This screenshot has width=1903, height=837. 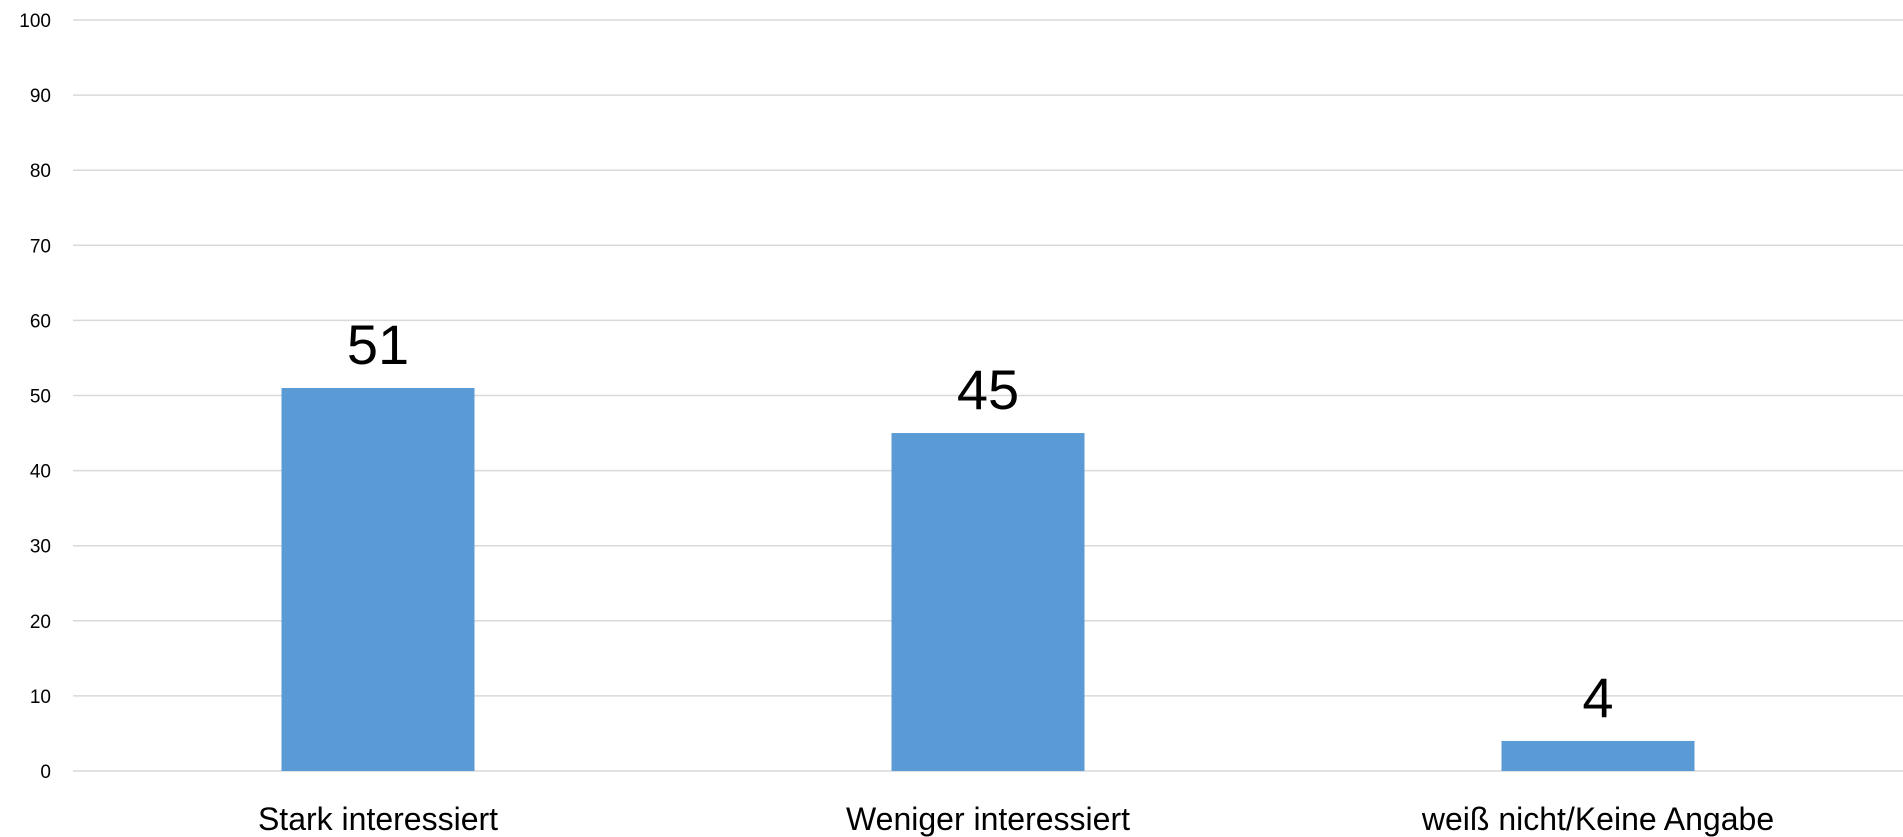 I want to click on y-tick-label: 10, so click(x=40, y=697).